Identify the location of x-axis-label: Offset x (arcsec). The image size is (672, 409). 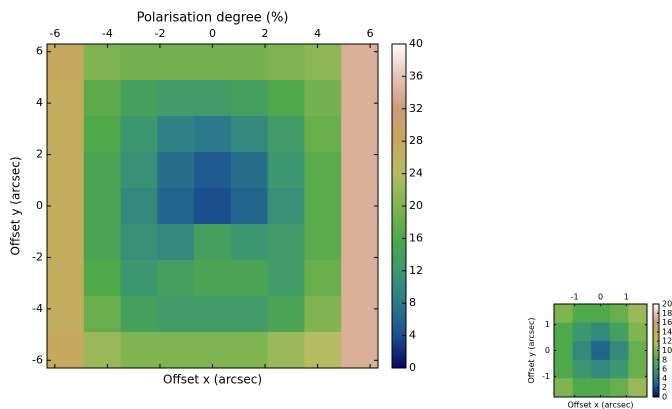
(601, 405).